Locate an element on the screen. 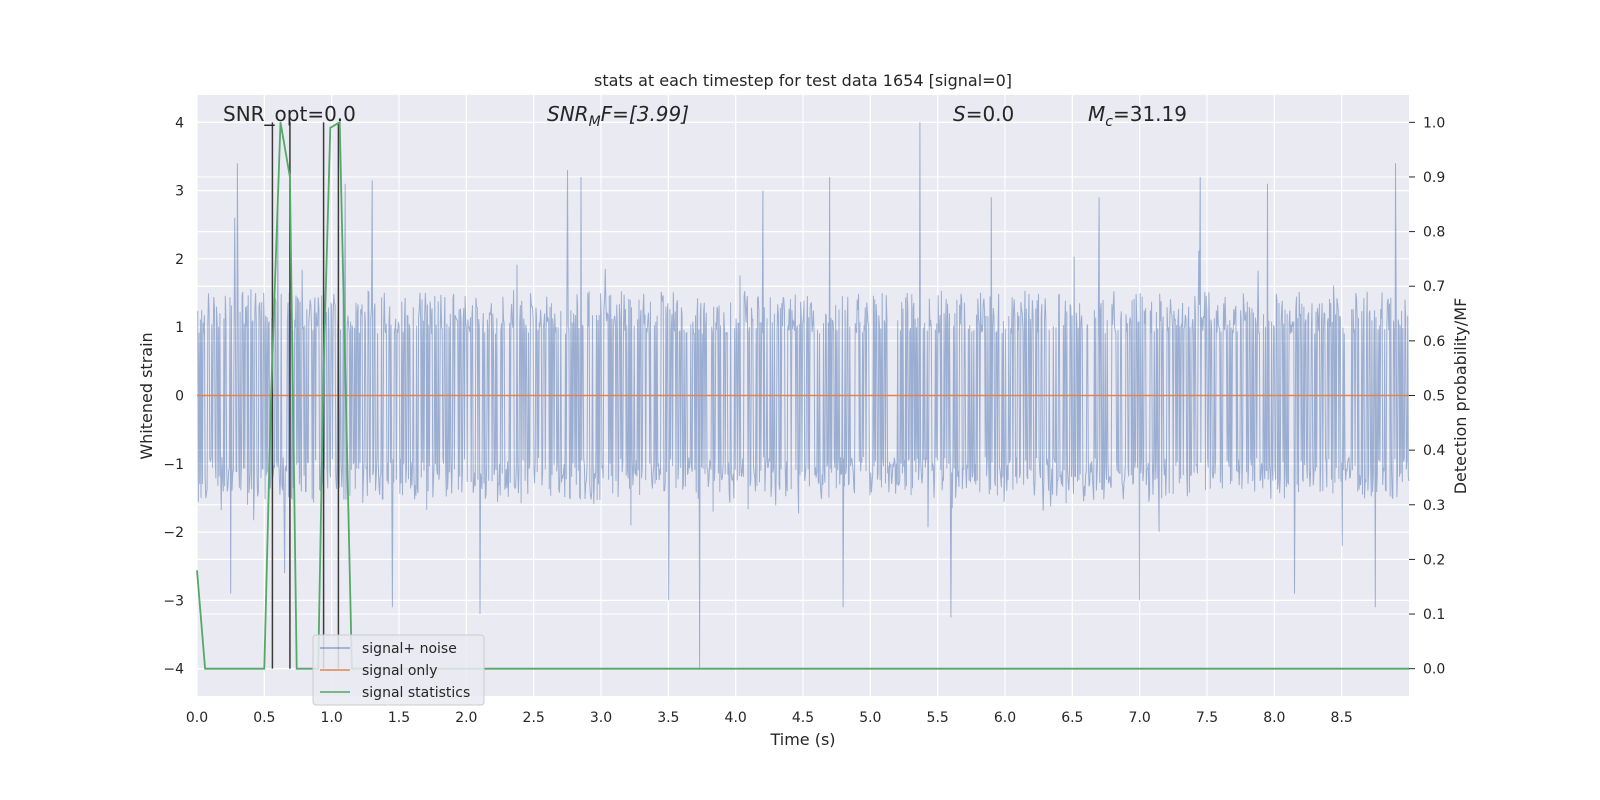  x-tick-label: 1.0 is located at coordinates (332, 718).